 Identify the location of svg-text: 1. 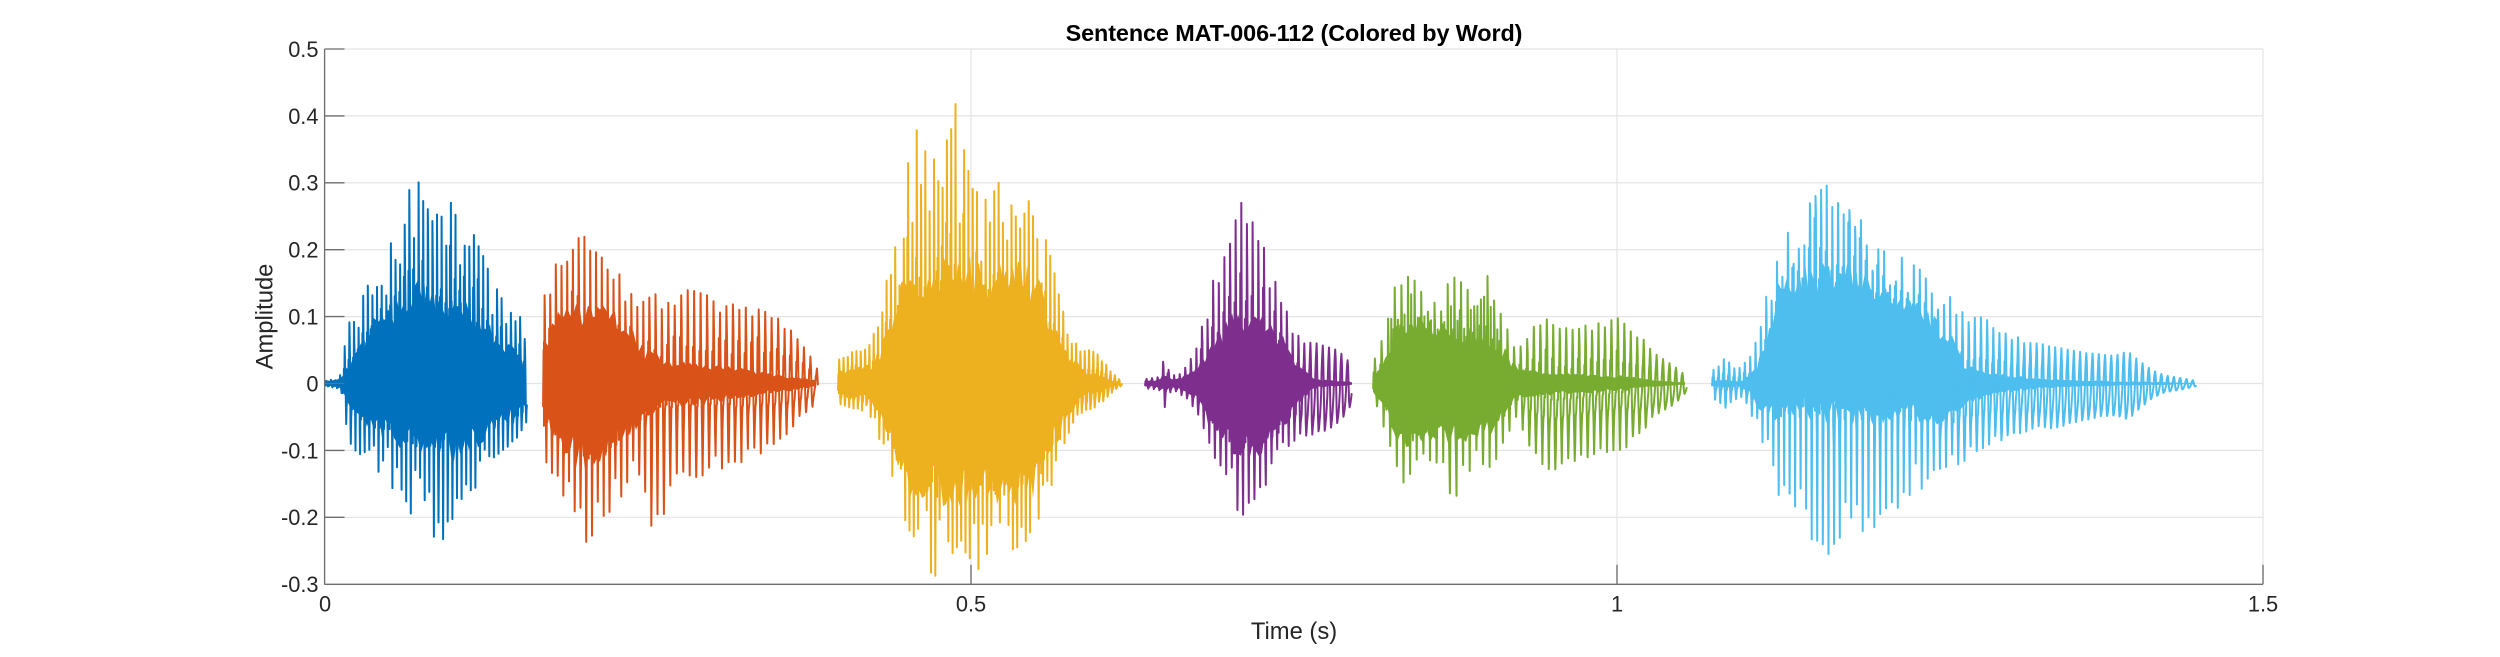
(1617, 604).